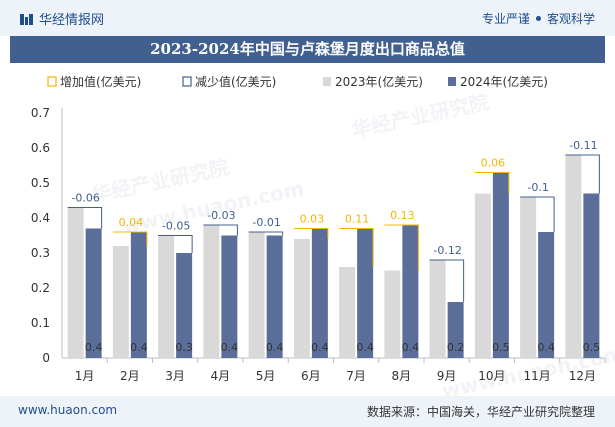 The height and width of the screenshot is (427, 615). Describe the element at coordinates (447, 376) in the screenshot. I see `x-tick-label: 9月` at that location.